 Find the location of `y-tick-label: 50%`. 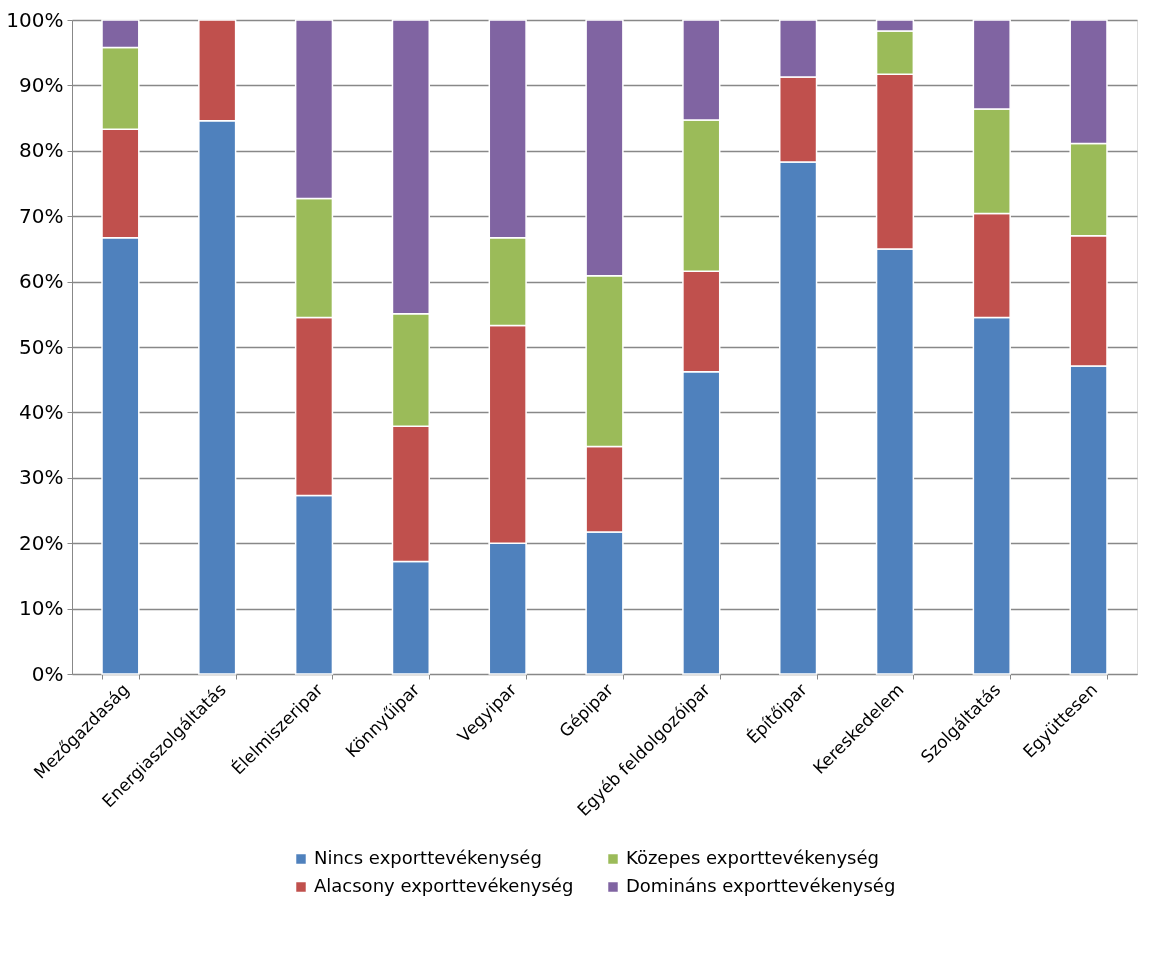

y-tick-label: 50% is located at coordinates (41, 346).